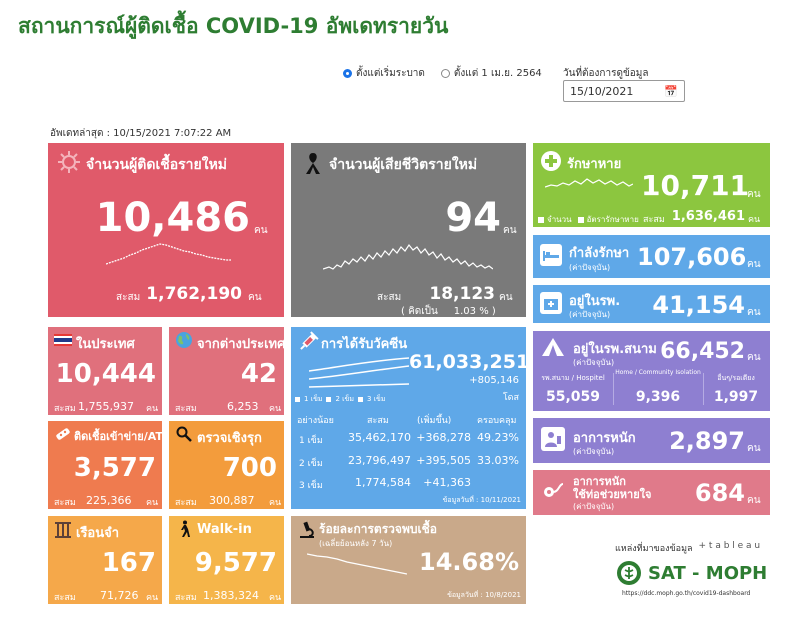 The height and width of the screenshot is (623, 800). I want to click on ventilator-value: 684, so click(719, 493).